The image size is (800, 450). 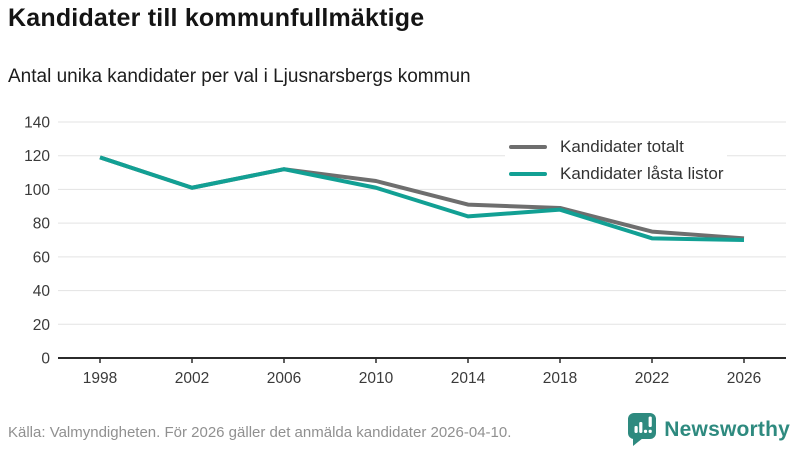 I want to click on y-axis-tick-label: 40, so click(x=42, y=291).